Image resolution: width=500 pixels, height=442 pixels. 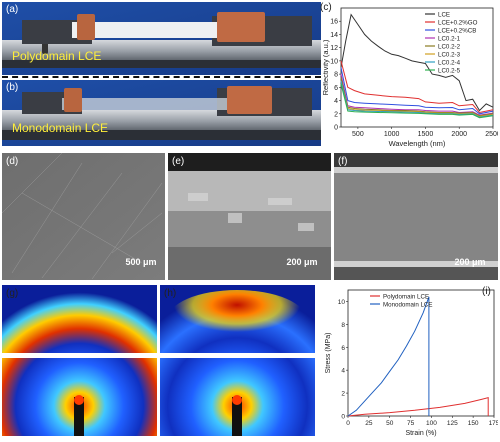 What do you see at coordinates (457, 31) in the screenshot?
I see `legend-entry: LCE+0.2%CB` at bounding box center [457, 31].